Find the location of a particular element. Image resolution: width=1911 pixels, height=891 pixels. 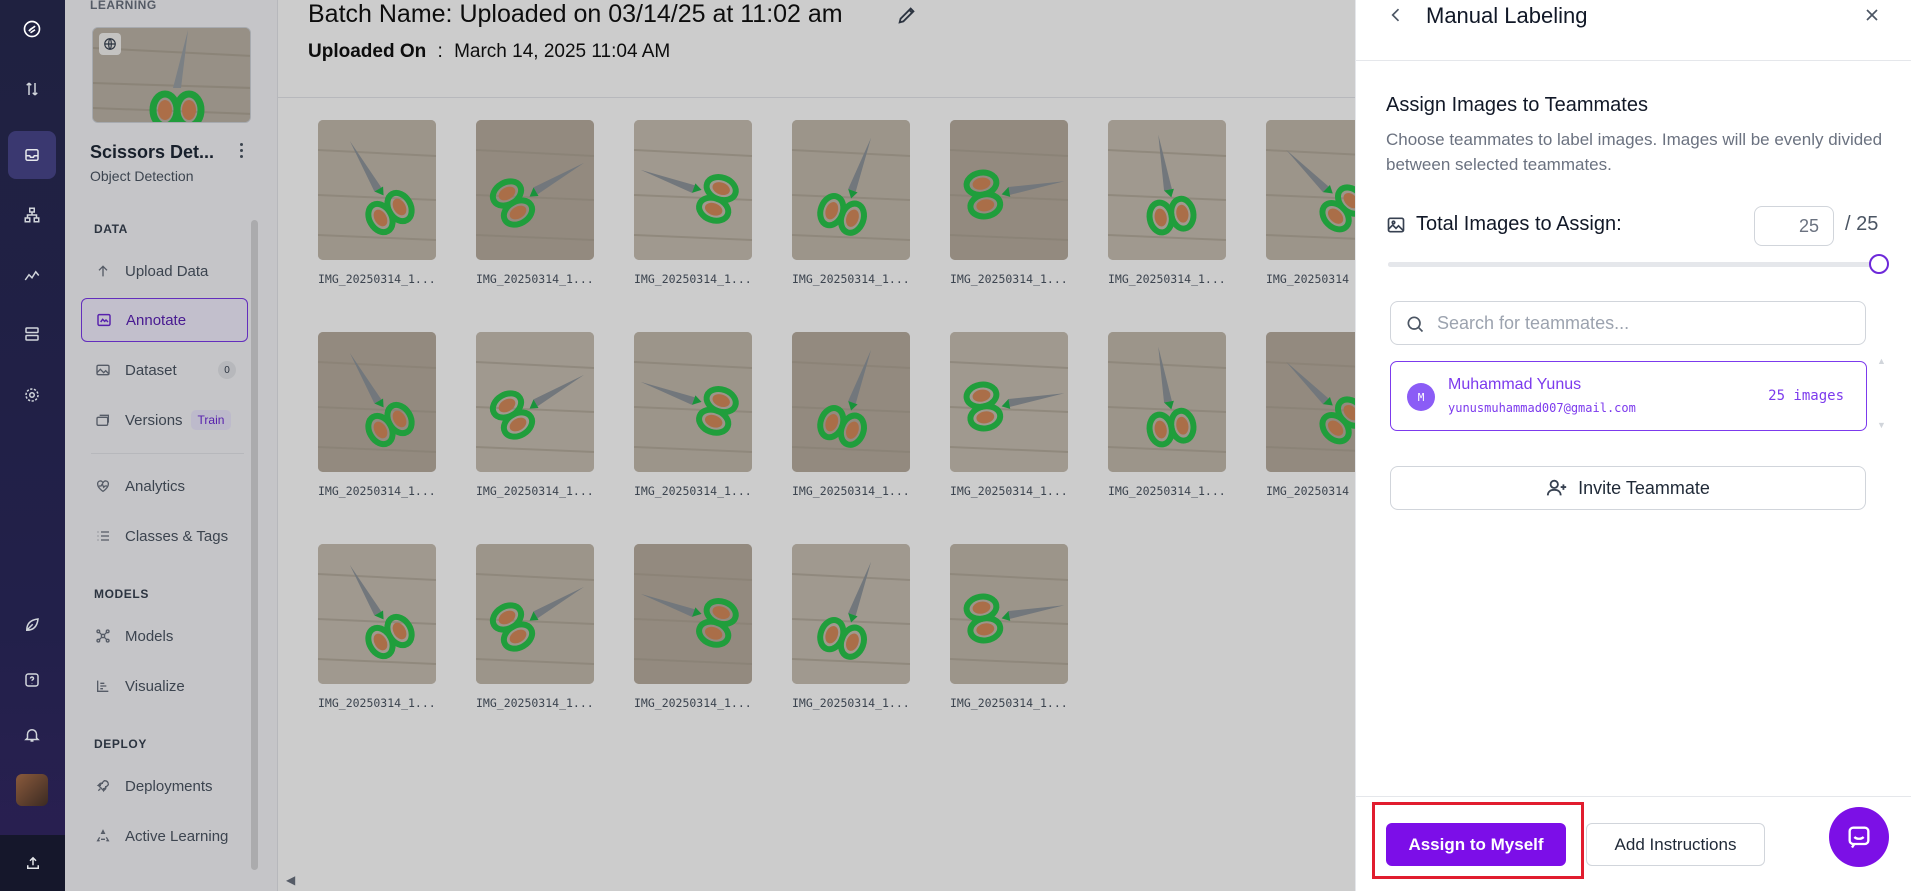

teammate-avatar: M is located at coordinates (1421, 397).